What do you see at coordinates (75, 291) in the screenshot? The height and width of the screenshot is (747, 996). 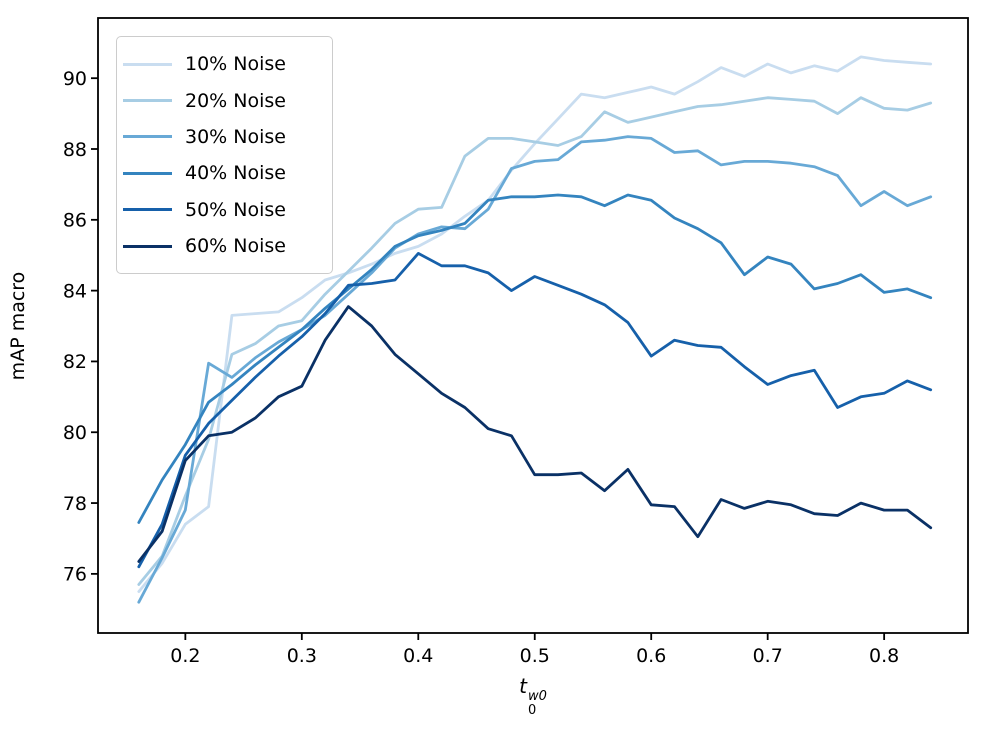 I see `y-tick-label: 84` at bounding box center [75, 291].